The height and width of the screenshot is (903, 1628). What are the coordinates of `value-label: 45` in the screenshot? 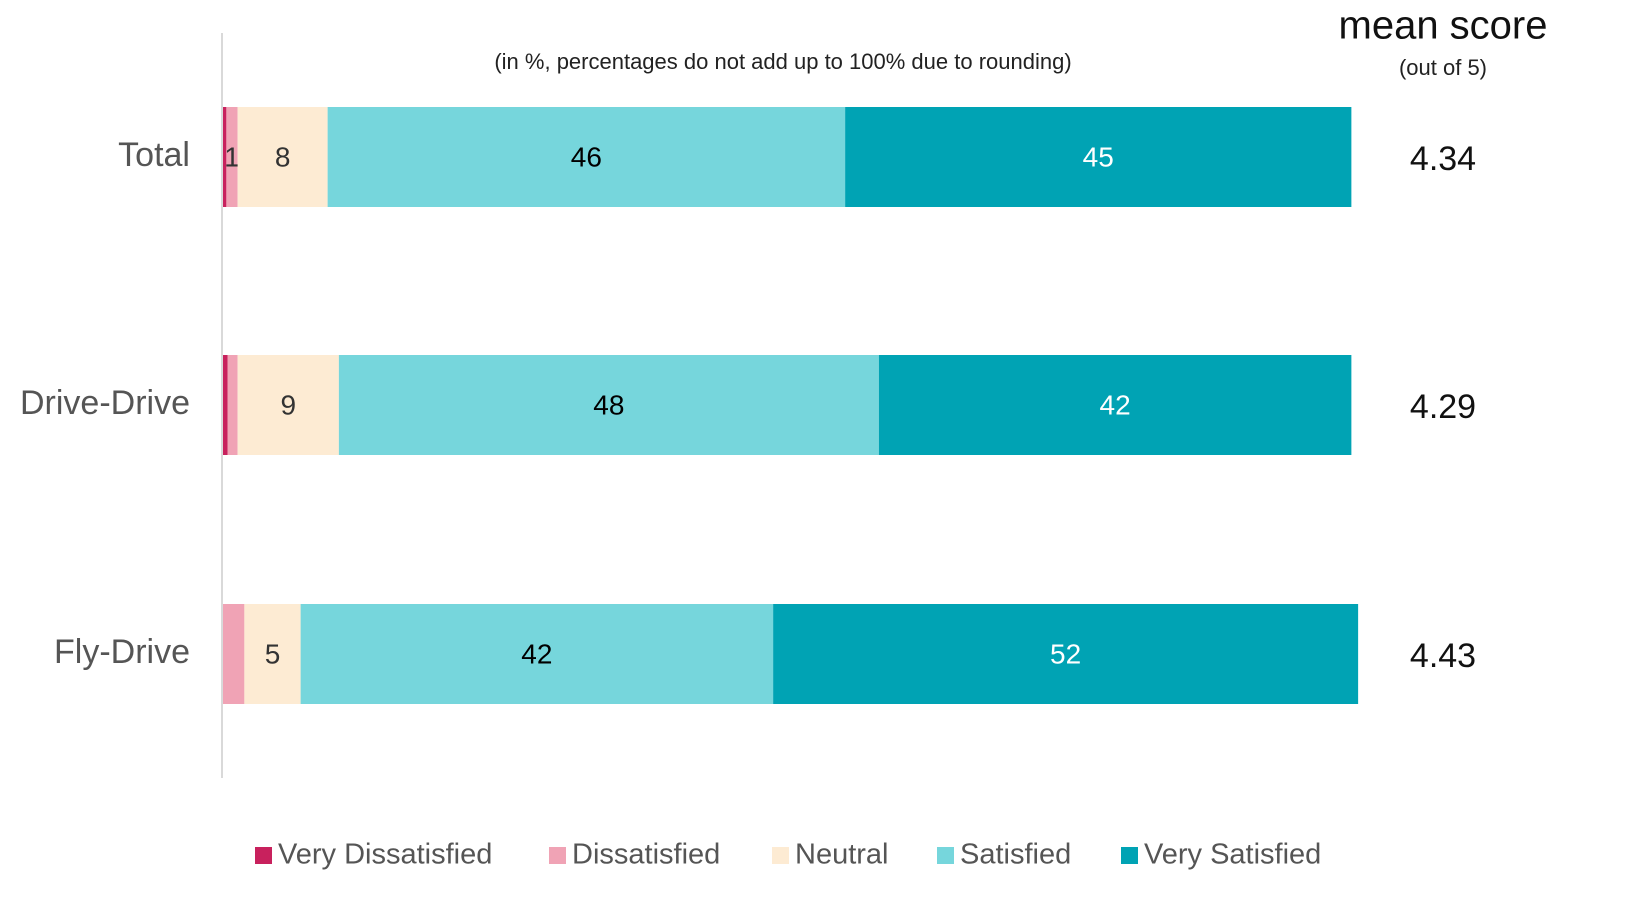 It's located at (1098, 156).